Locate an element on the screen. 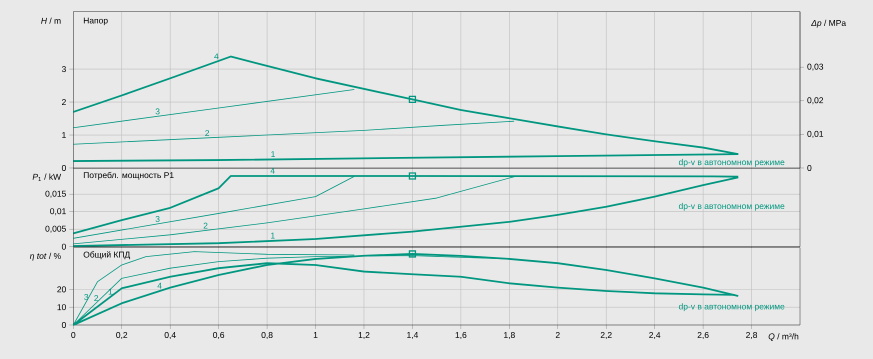 The image size is (873, 359). y2-axis-title: Δp / MPa is located at coordinates (828, 24).